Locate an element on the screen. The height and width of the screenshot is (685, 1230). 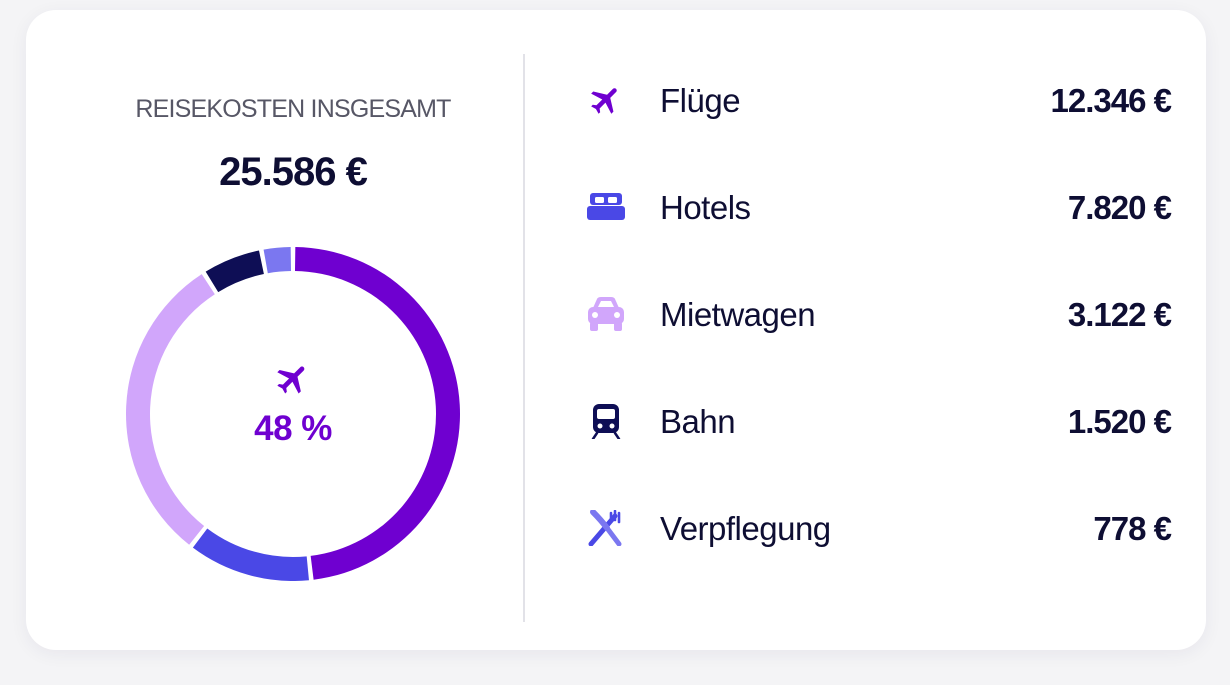
item-label: Hotels is located at coordinates (705, 207).